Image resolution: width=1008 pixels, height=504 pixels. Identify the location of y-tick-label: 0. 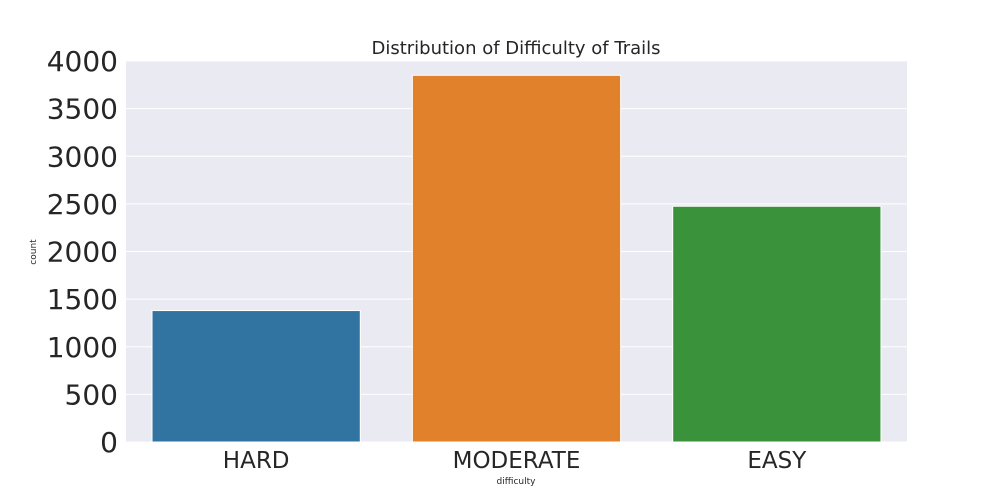
(109, 442).